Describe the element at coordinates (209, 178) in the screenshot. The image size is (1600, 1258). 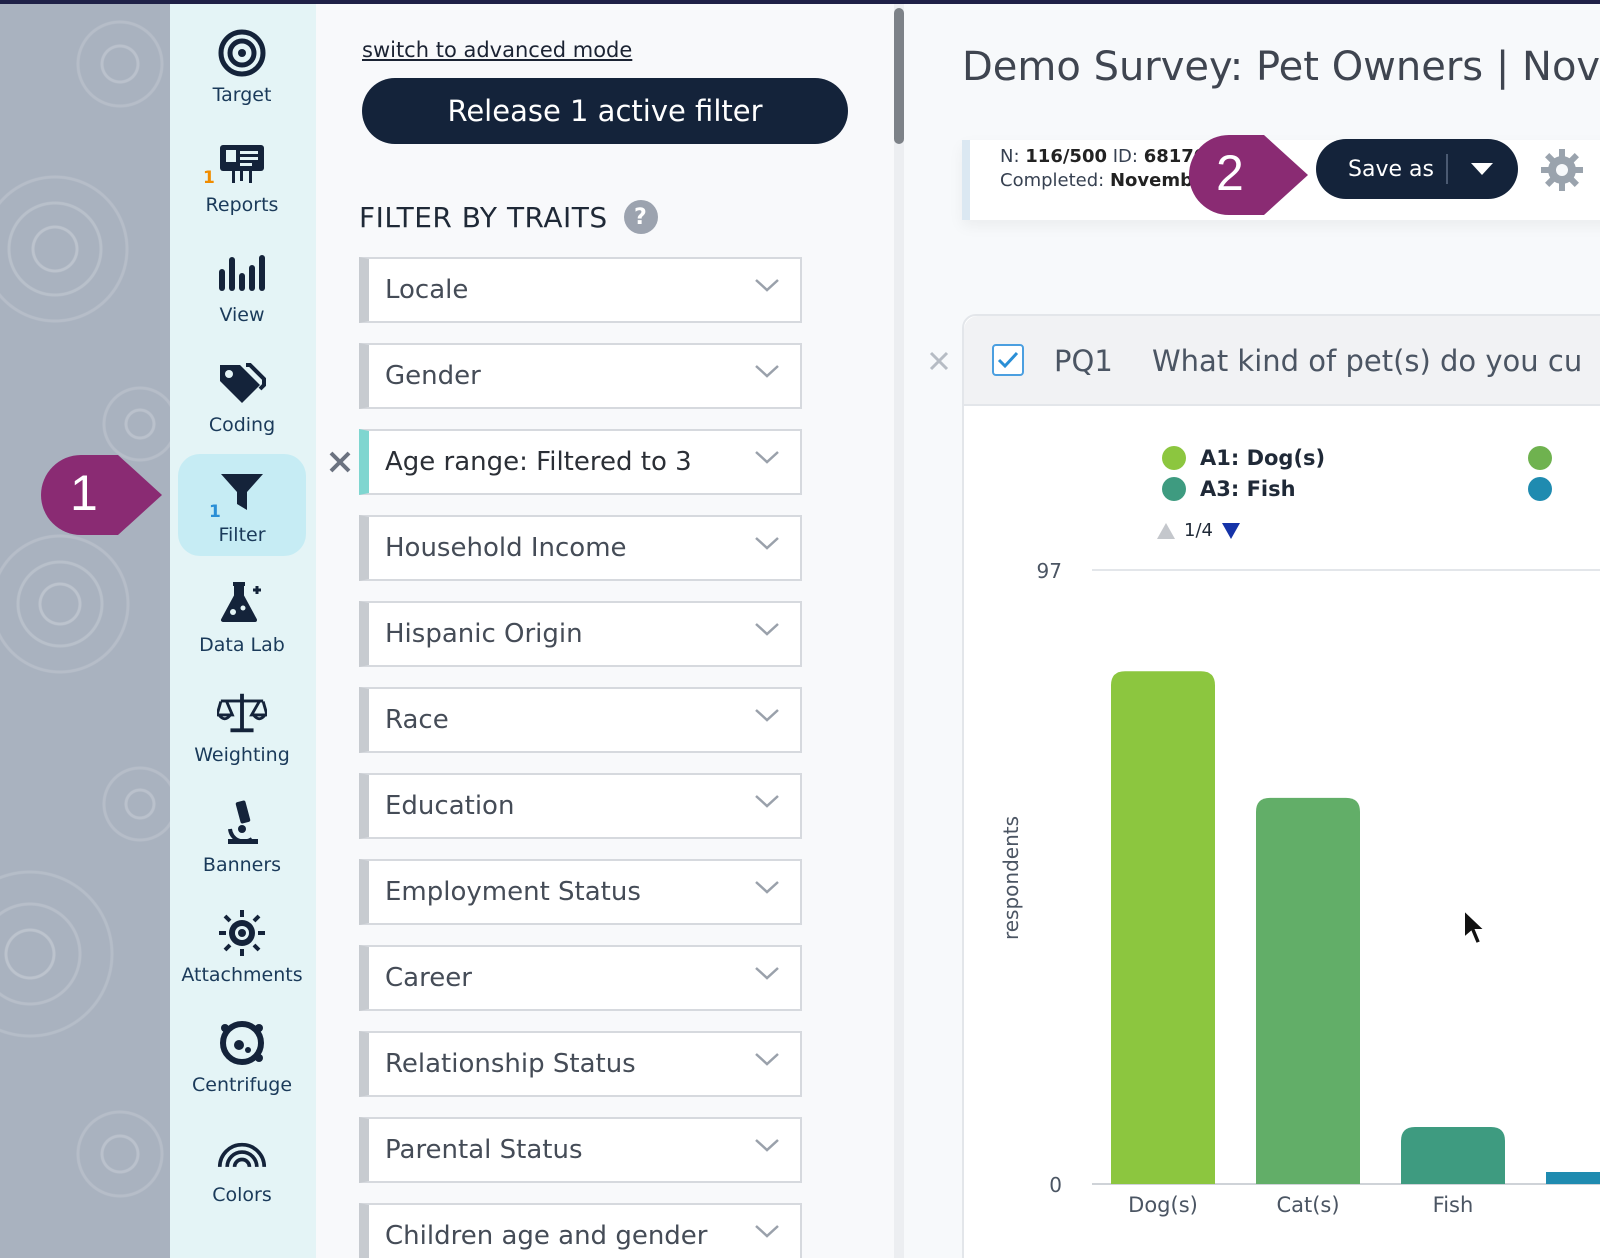
I see `reports-badge: 1` at that location.